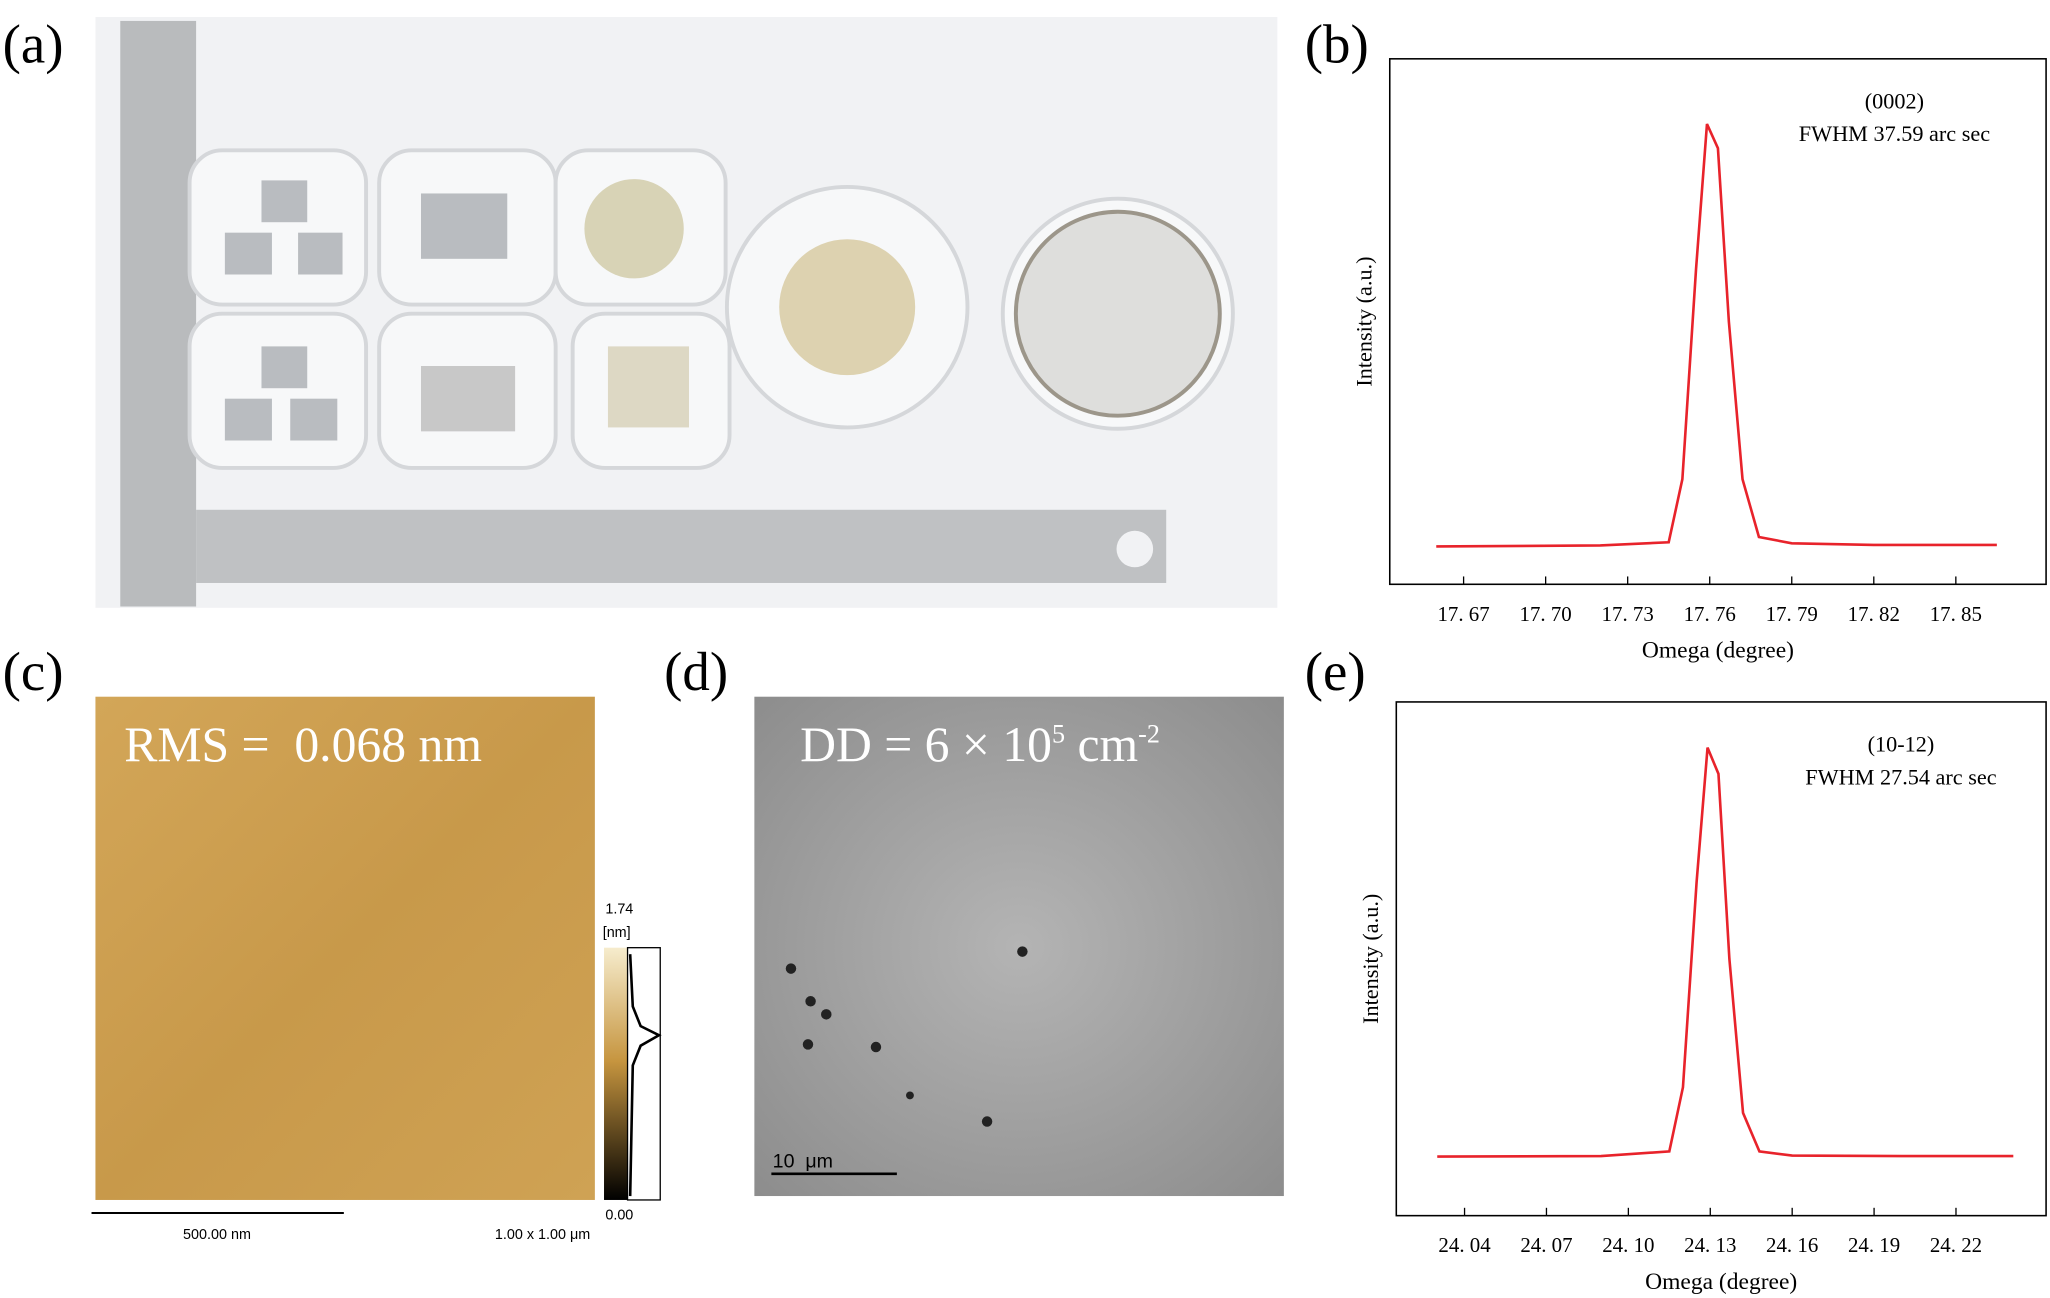 The width and height of the screenshot is (2050, 1298). Describe the element at coordinates (1710, 1245) in the screenshot. I see `x-tick-label: 24. 13` at that location.